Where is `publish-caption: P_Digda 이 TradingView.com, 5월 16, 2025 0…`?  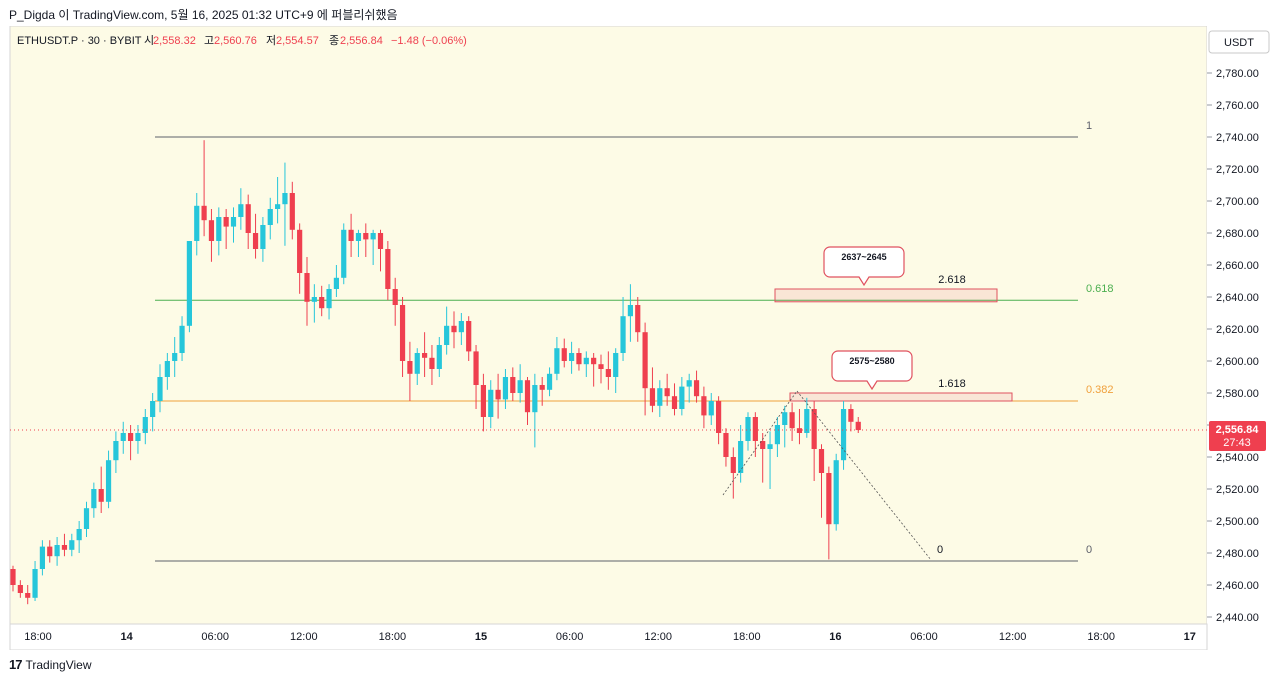
publish-caption: P_Digda 이 TradingView.com, 5월 16, 2025 0… is located at coordinates (203, 15).